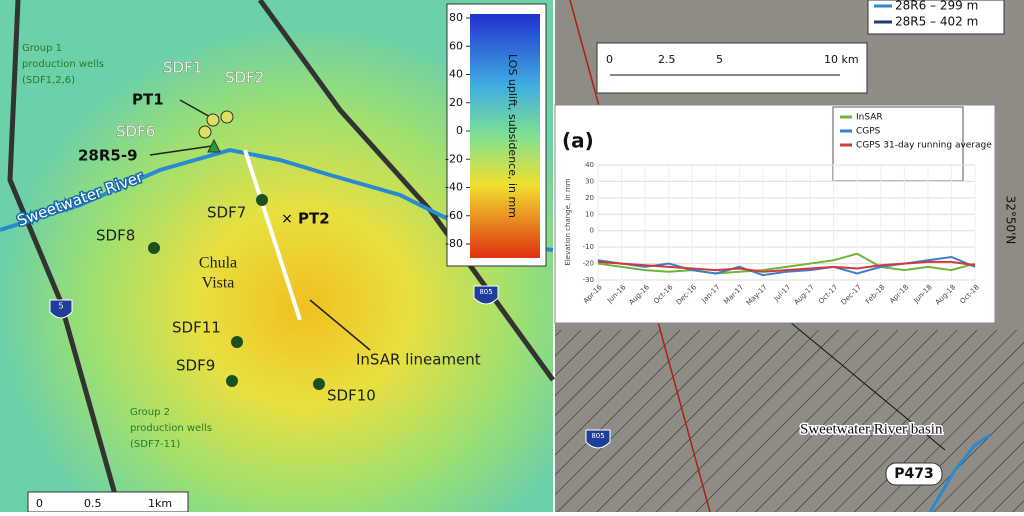 The image size is (1024, 516). Describe the element at coordinates (868, 132) in the screenshot. I see `legend-text: CGPS` at that location.